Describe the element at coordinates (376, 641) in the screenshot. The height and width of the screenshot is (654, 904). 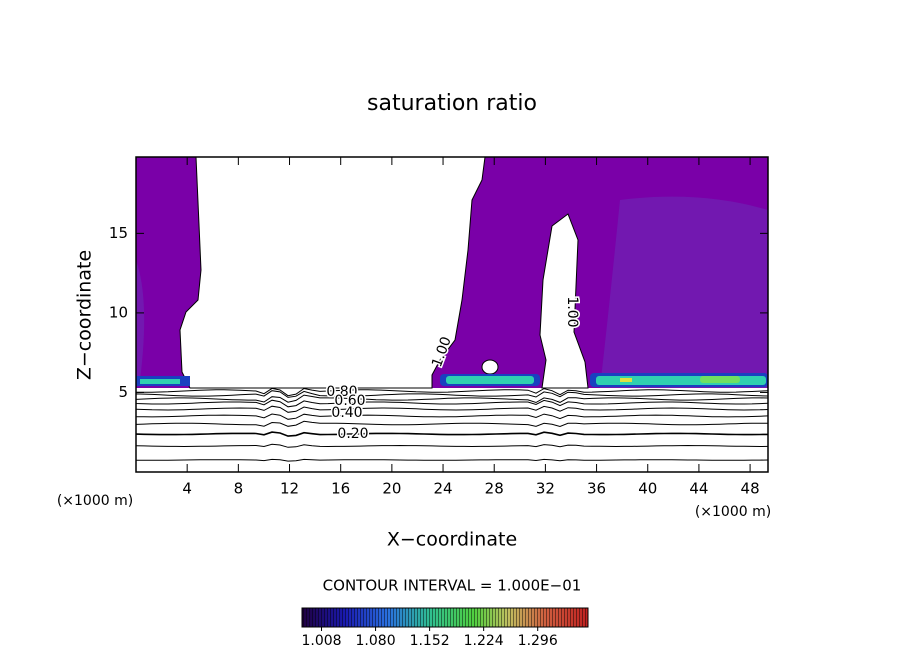
I see `colorbar-tick-label: 1.080` at that location.